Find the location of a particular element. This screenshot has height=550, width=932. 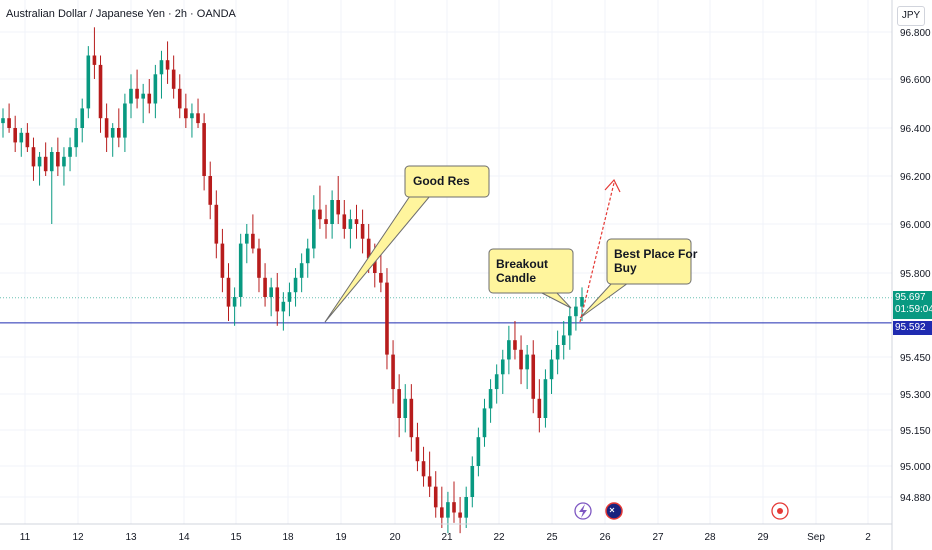

price-tick-label: 95.000 is located at coordinates (915, 467).